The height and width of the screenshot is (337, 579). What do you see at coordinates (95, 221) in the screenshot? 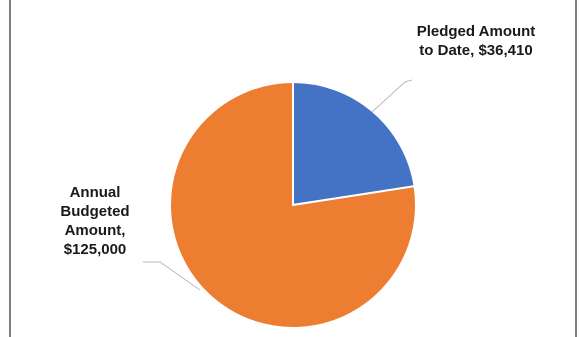
I see `data-label: Annual Budgeted Amount, $125,000` at bounding box center [95, 221].